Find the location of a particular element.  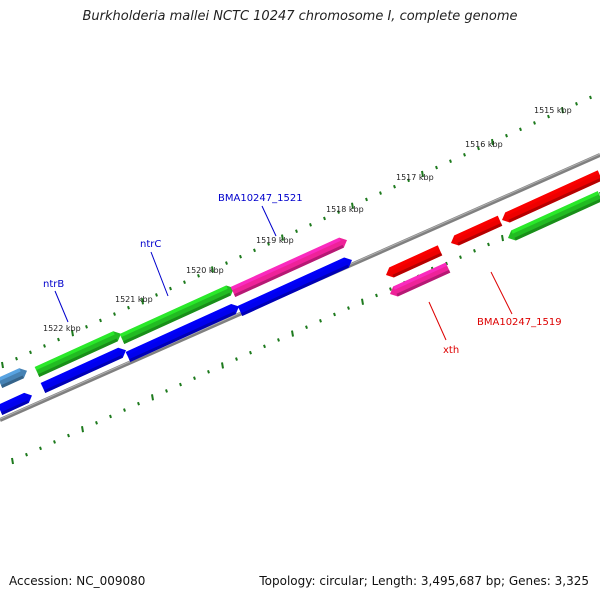

feature-green-ntrc-shade is located at coordinates (177, 318).